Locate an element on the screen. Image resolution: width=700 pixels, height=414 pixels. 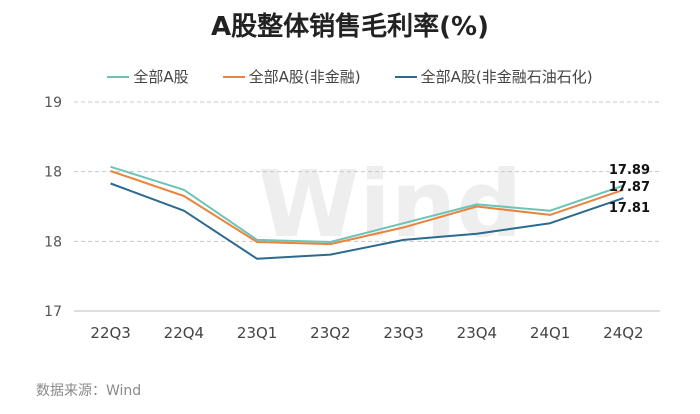
legend-swatch-all is located at coordinates (118, 76).